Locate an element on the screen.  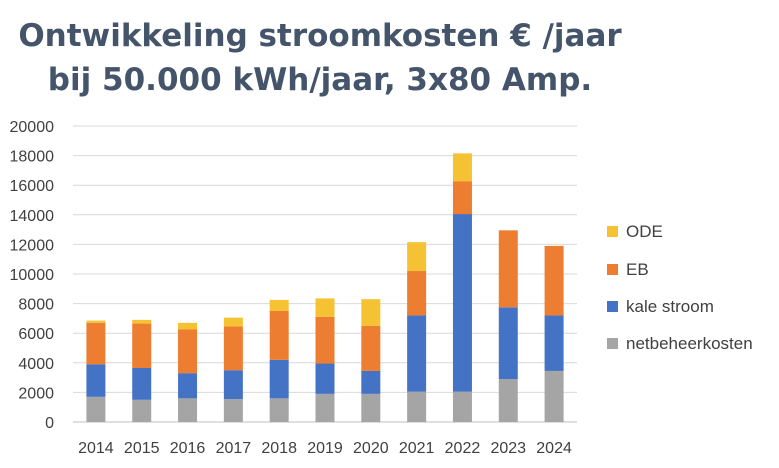
legend: ODE EB kale stroom netbeheerkosten is located at coordinates (680, 287).